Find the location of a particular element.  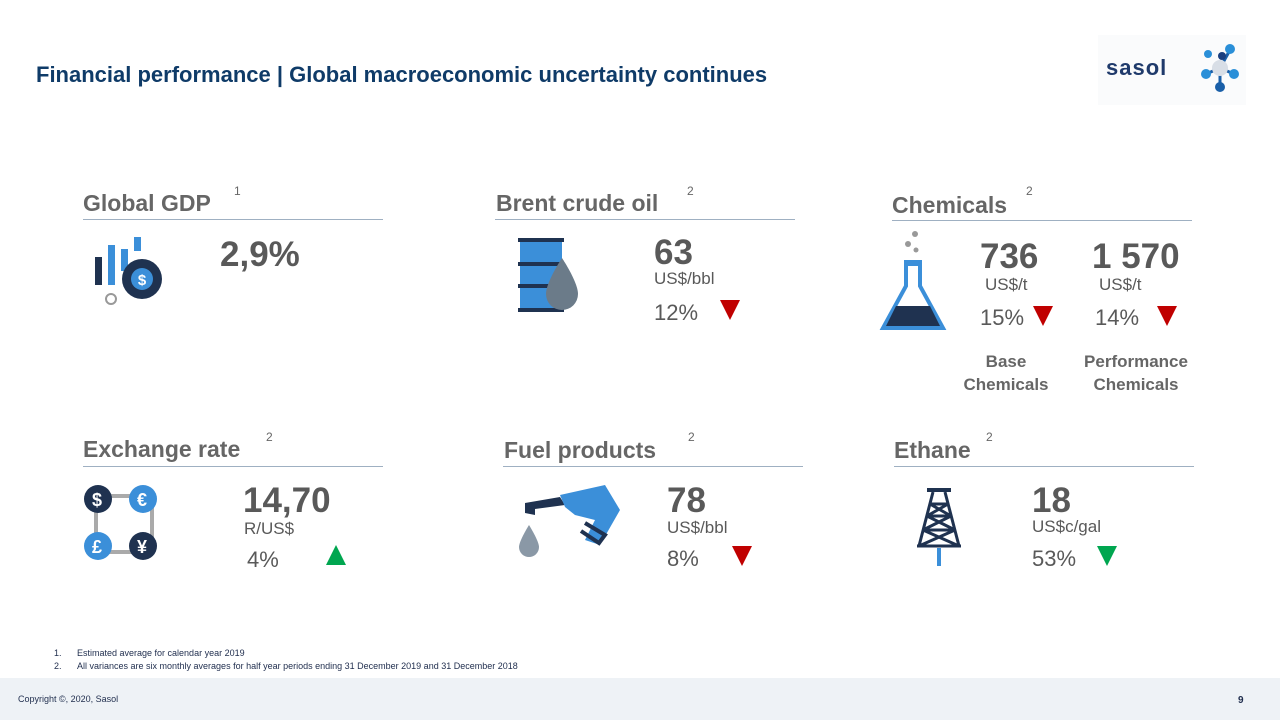

gdp-heading: Global GDP is located at coordinates (147, 203).